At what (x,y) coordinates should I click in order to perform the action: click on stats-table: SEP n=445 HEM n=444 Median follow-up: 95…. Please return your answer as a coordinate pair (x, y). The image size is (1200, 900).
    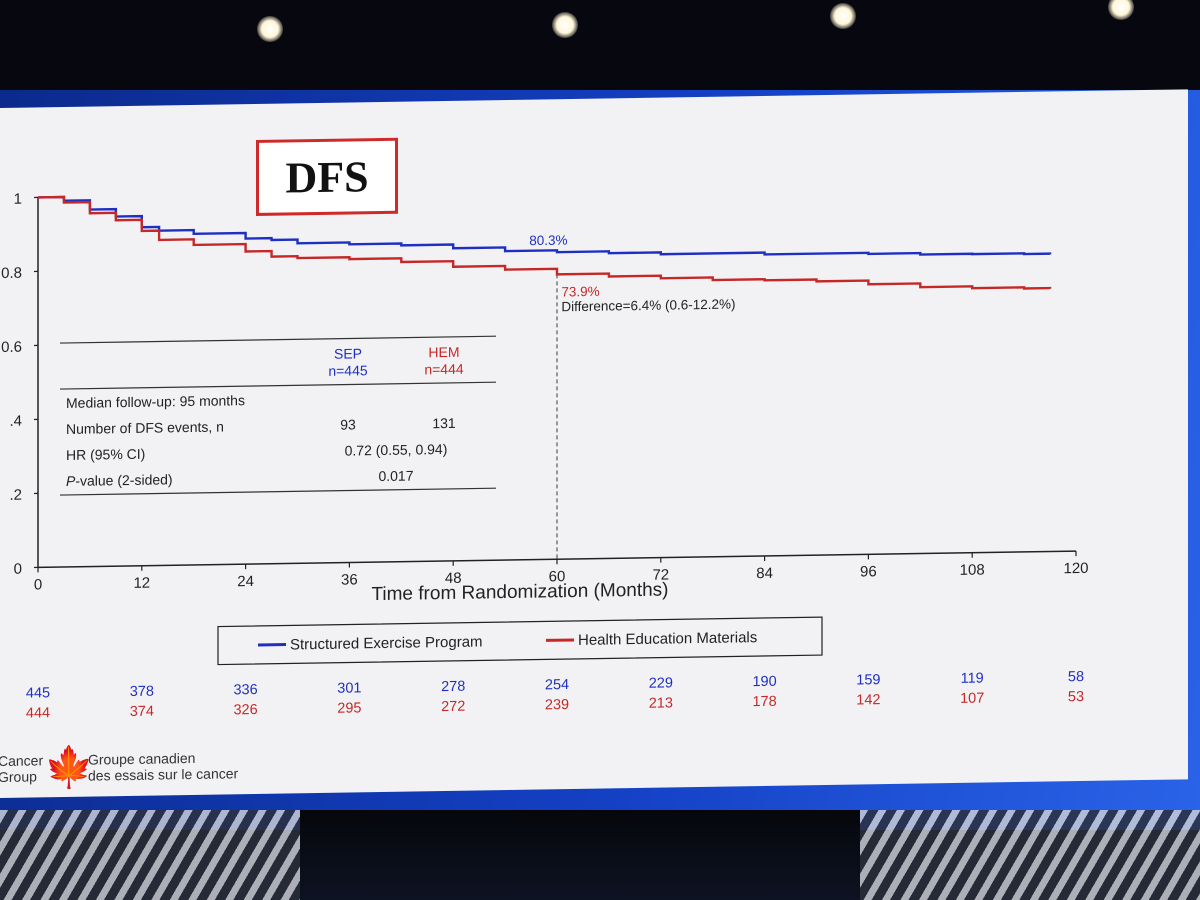
    Looking at the image, I should click on (278, 415).